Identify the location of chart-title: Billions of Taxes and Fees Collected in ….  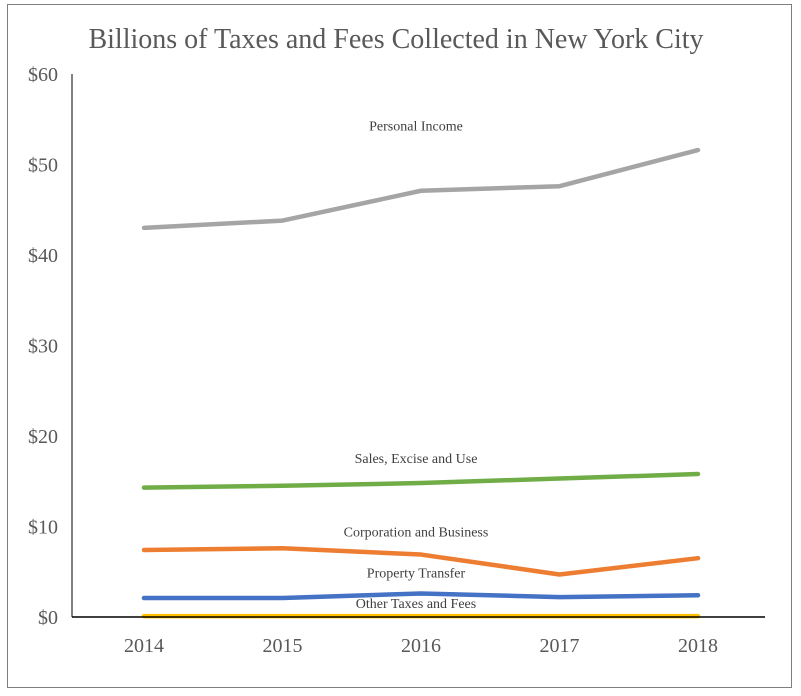
(395, 39).